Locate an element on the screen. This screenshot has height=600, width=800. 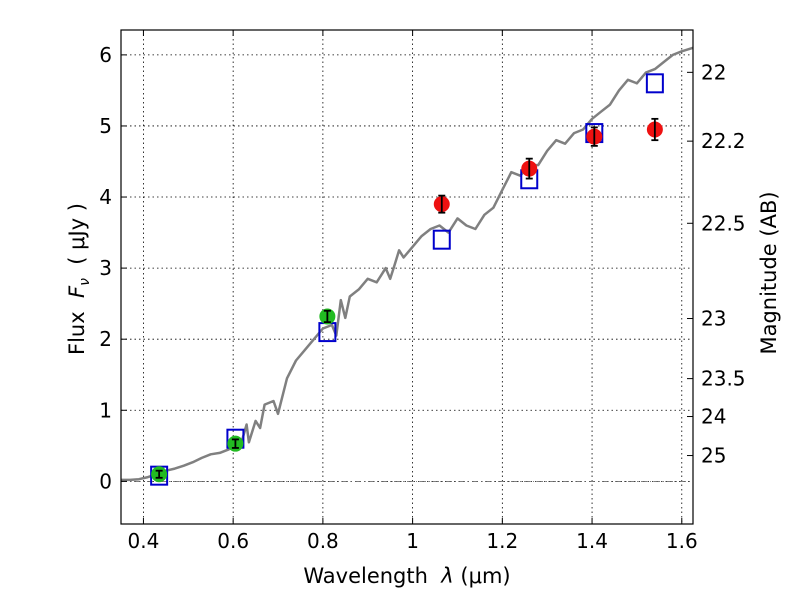
x-axis-title-symbol: λ is located at coordinates (446, 576).